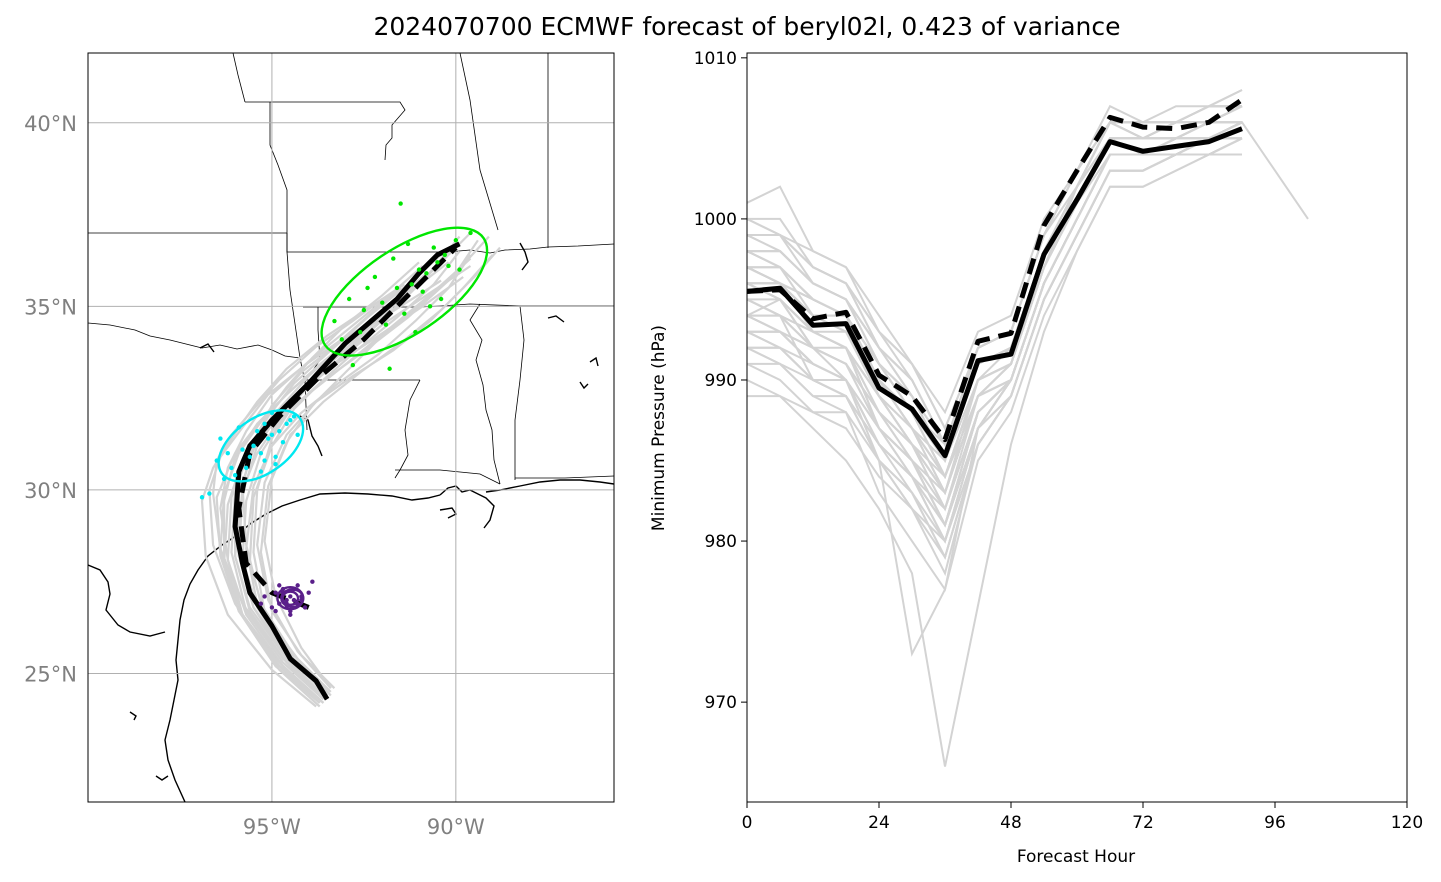 The height and width of the screenshot is (882, 1441). What do you see at coordinates (747, 823) in the screenshot?
I see `x-tick-label: 0` at bounding box center [747, 823].